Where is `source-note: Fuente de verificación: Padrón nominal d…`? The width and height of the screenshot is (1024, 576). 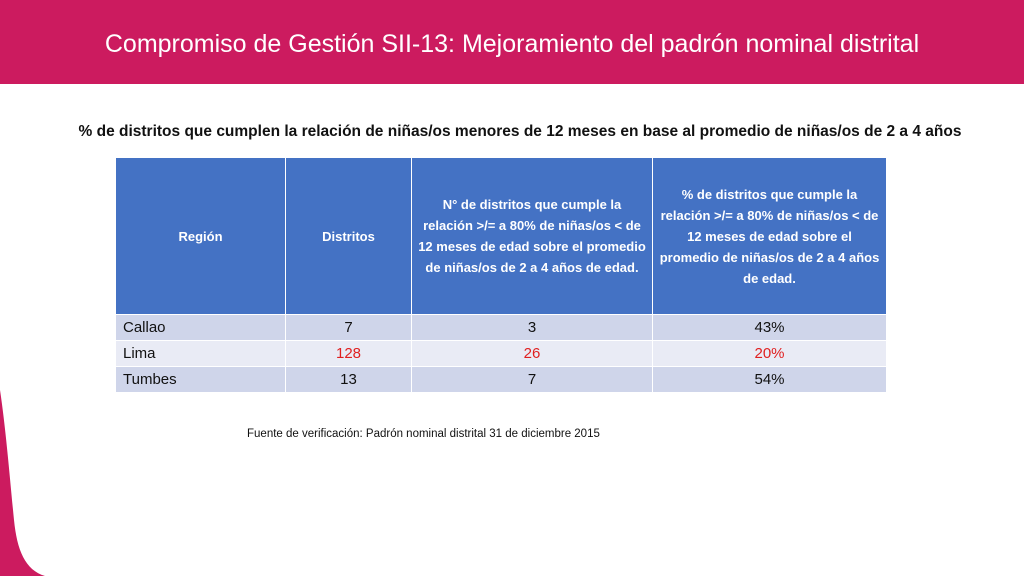 source-note: Fuente de verificación: Padrón nominal d… is located at coordinates (423, 434).